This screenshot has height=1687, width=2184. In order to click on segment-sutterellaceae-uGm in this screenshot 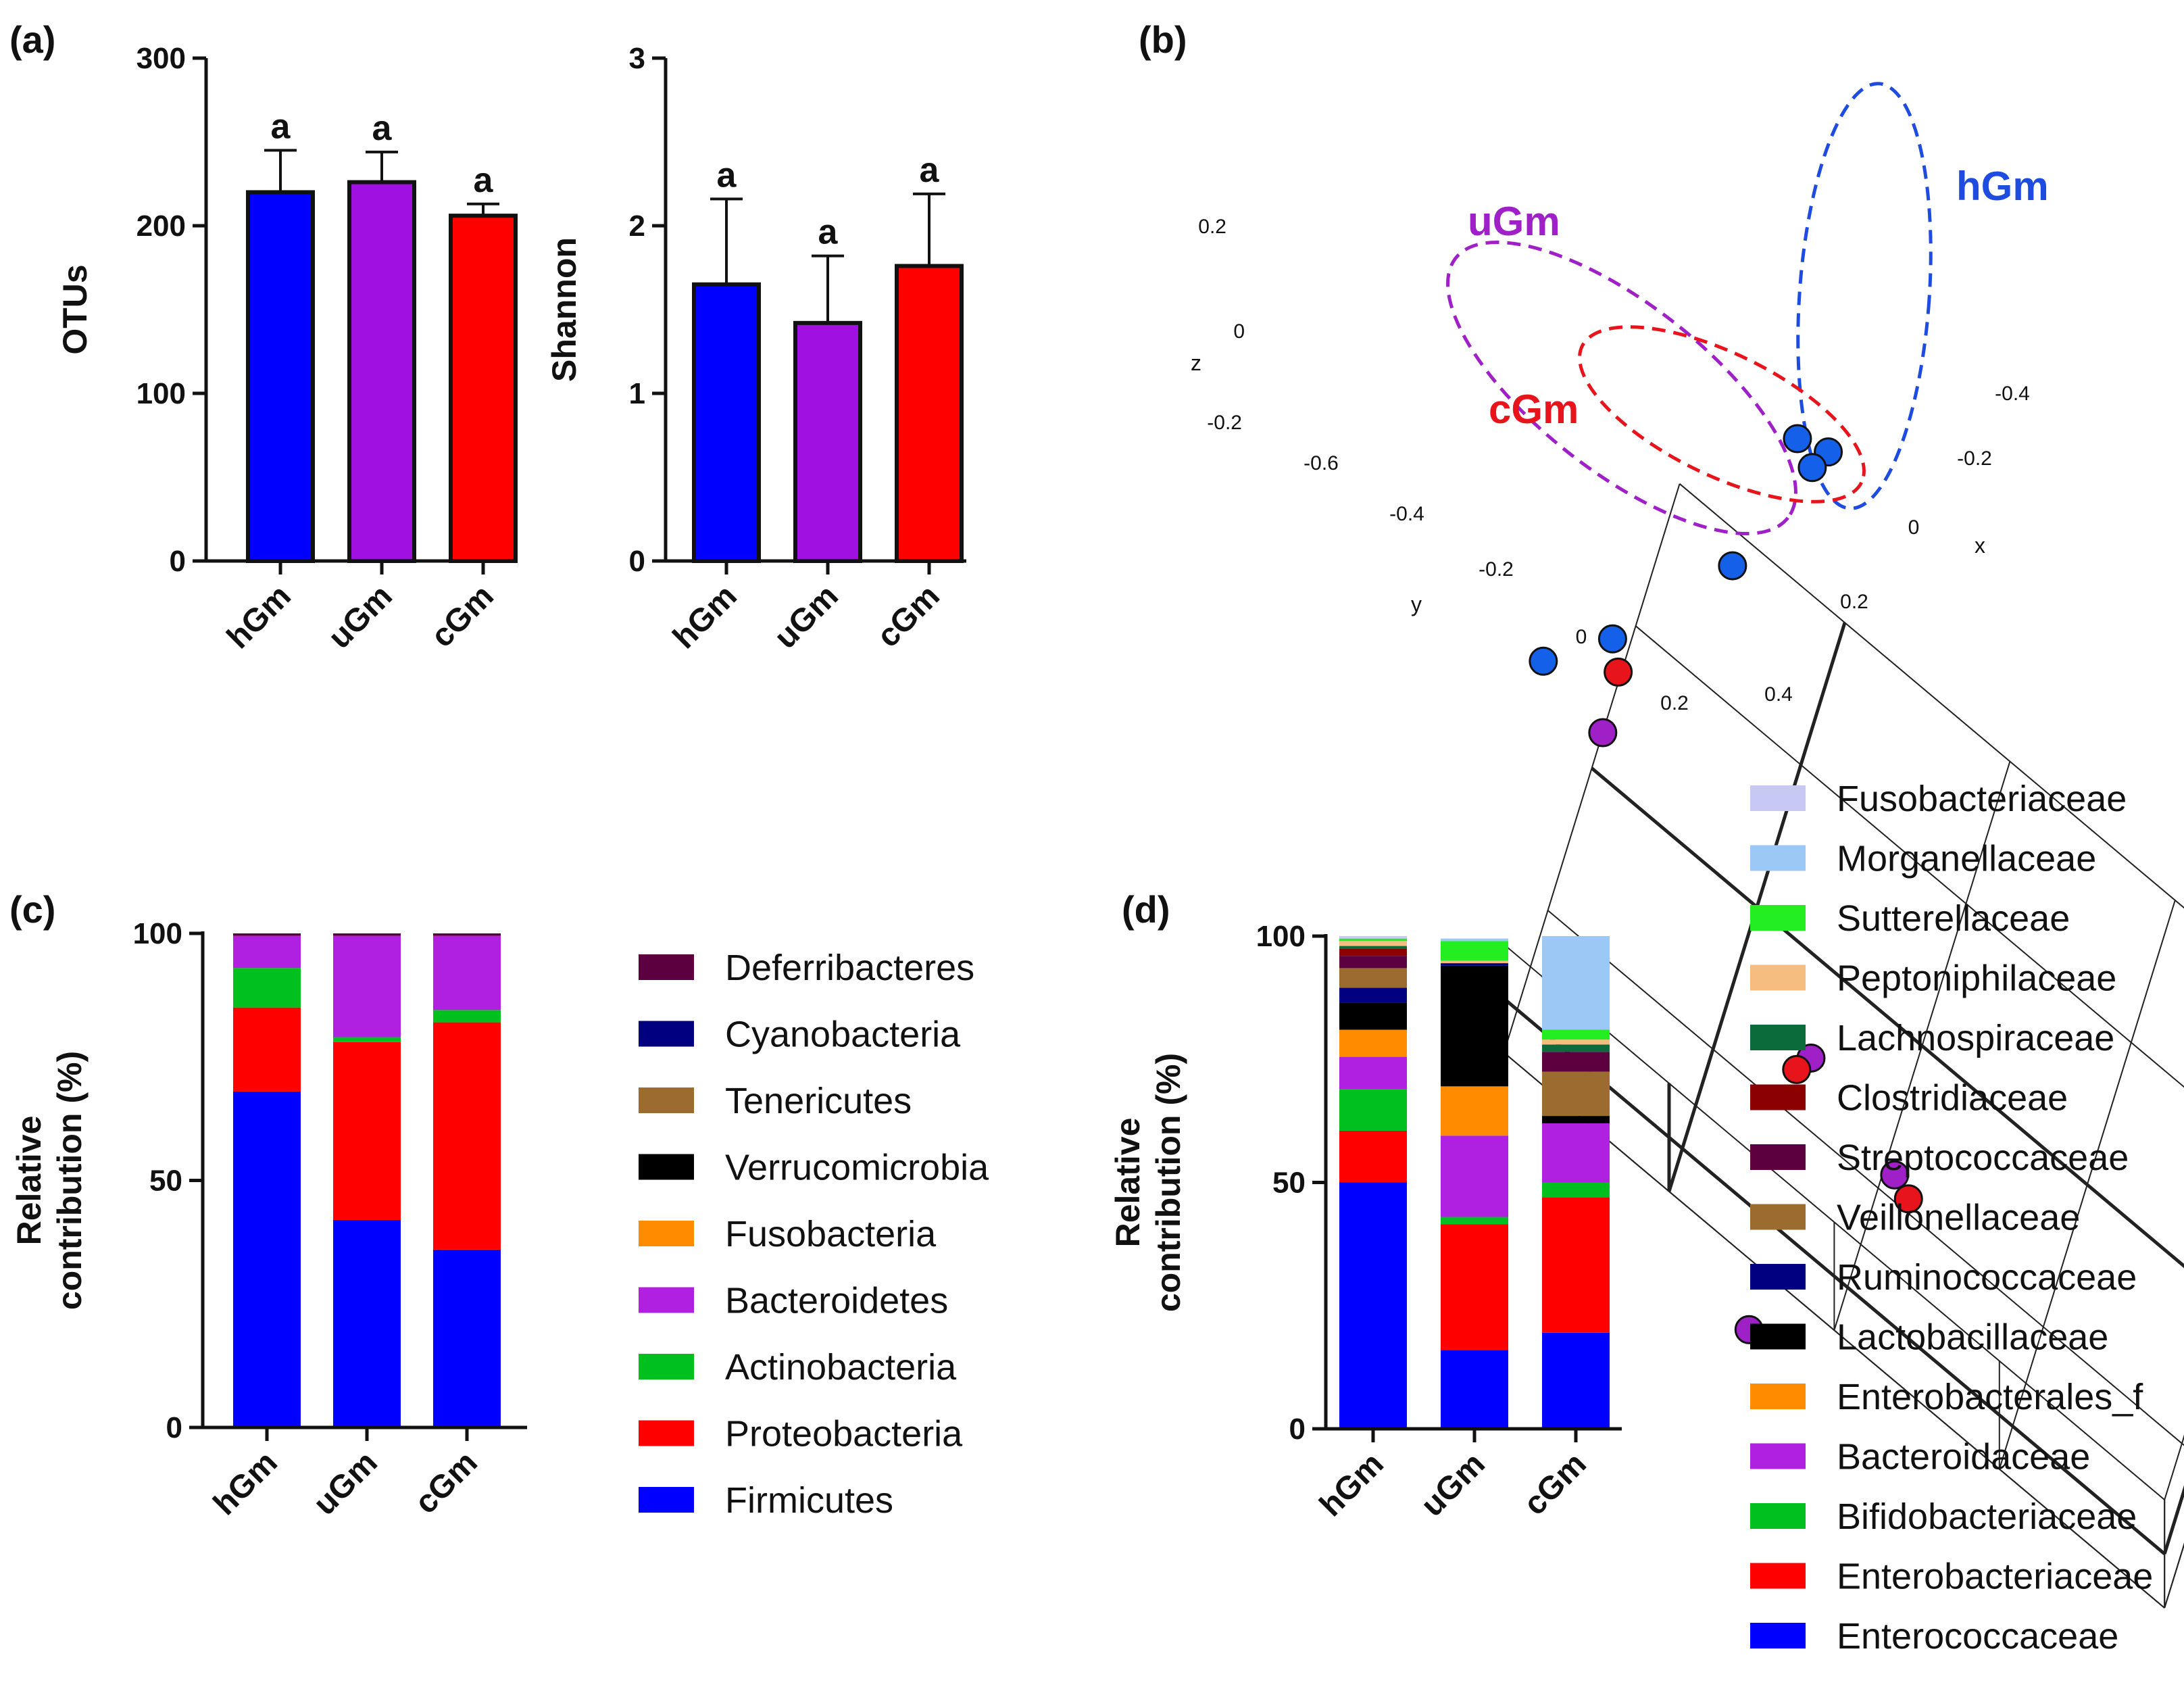, I will do `click(1475, 951)`.